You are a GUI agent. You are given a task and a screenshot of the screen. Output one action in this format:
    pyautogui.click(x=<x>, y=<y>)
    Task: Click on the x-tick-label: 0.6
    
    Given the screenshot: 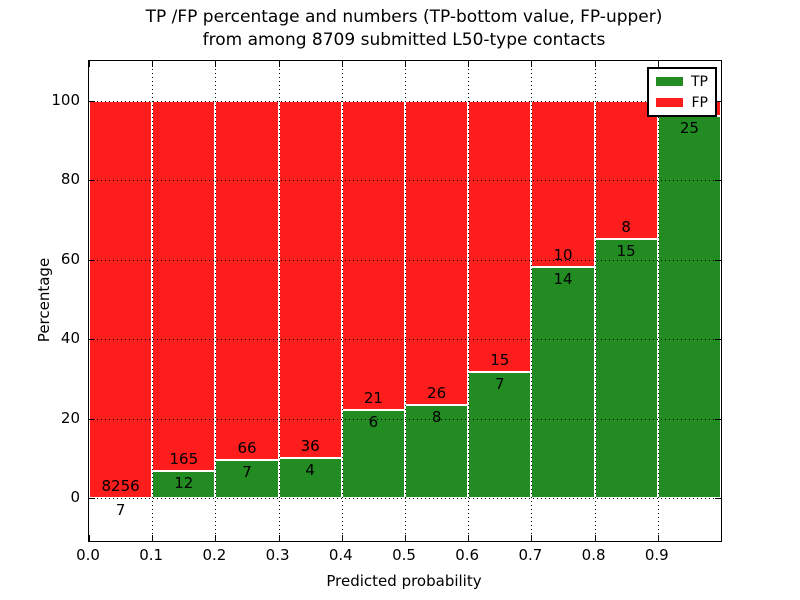 What is the action you would take?
    pyautogui.click(x=467, y=555)
    